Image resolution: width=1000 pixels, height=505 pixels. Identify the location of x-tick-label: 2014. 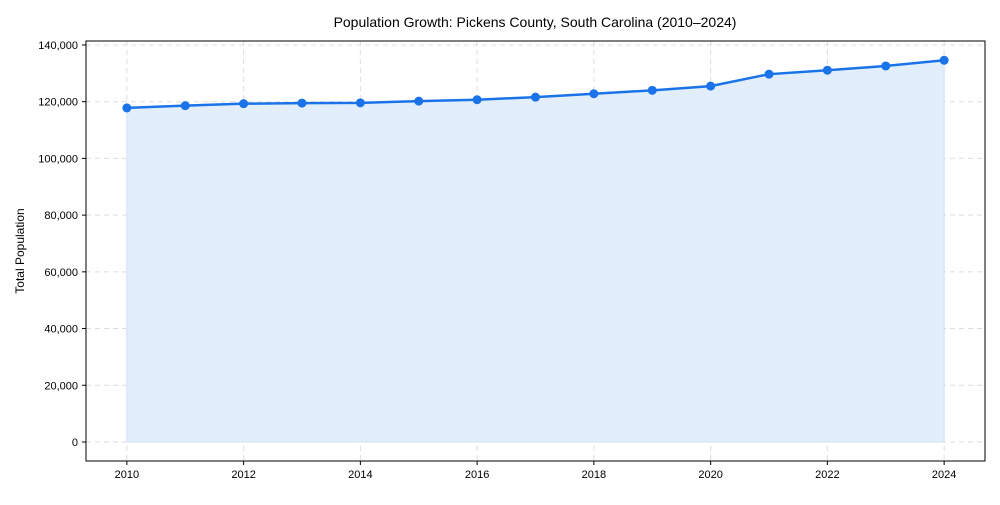
(360, 475).